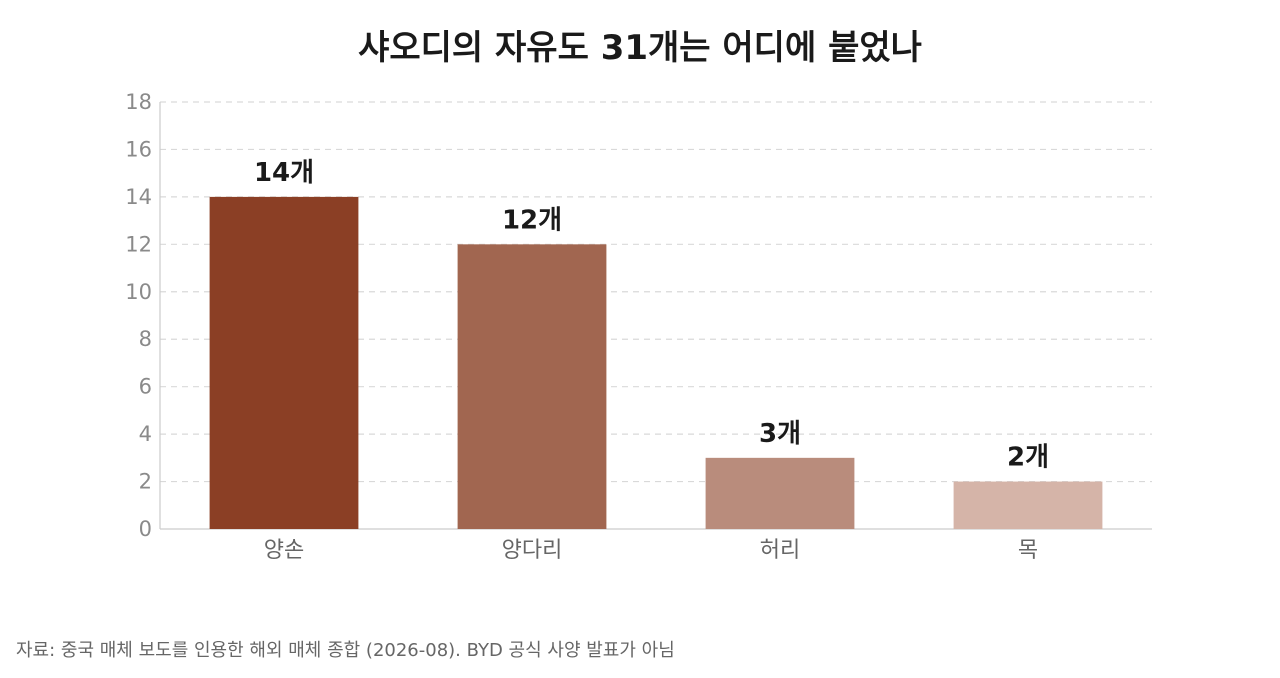  I want to click on data-label: 12개, so click(532, 220).